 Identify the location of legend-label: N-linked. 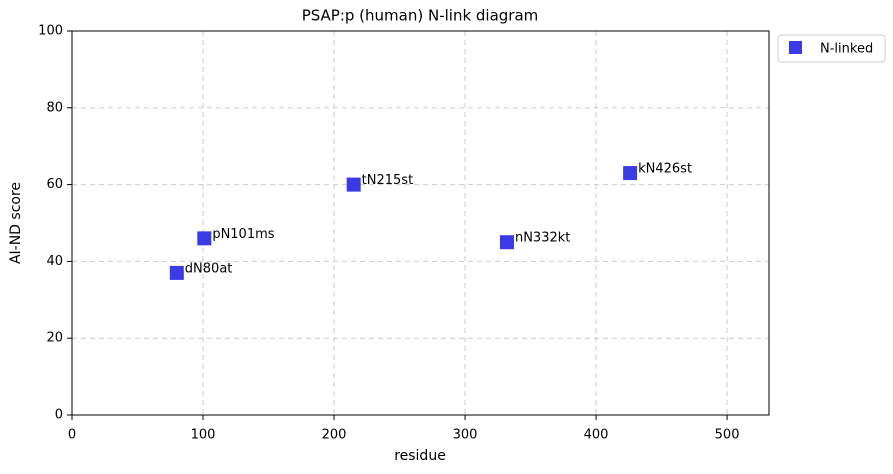
(846, 49).